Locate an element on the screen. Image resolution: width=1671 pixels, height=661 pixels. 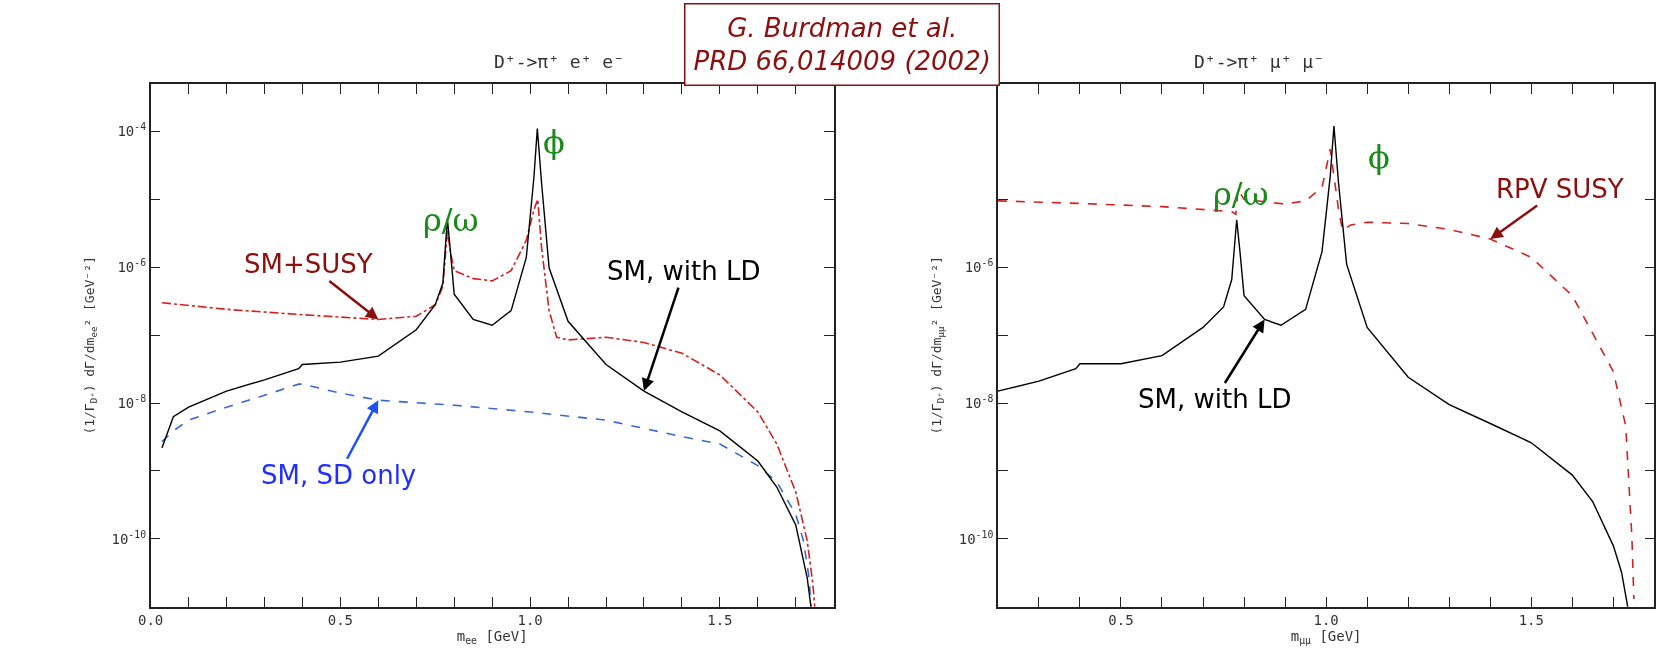
series-label: RPV SUSY is located at coordinates (1560, 189).